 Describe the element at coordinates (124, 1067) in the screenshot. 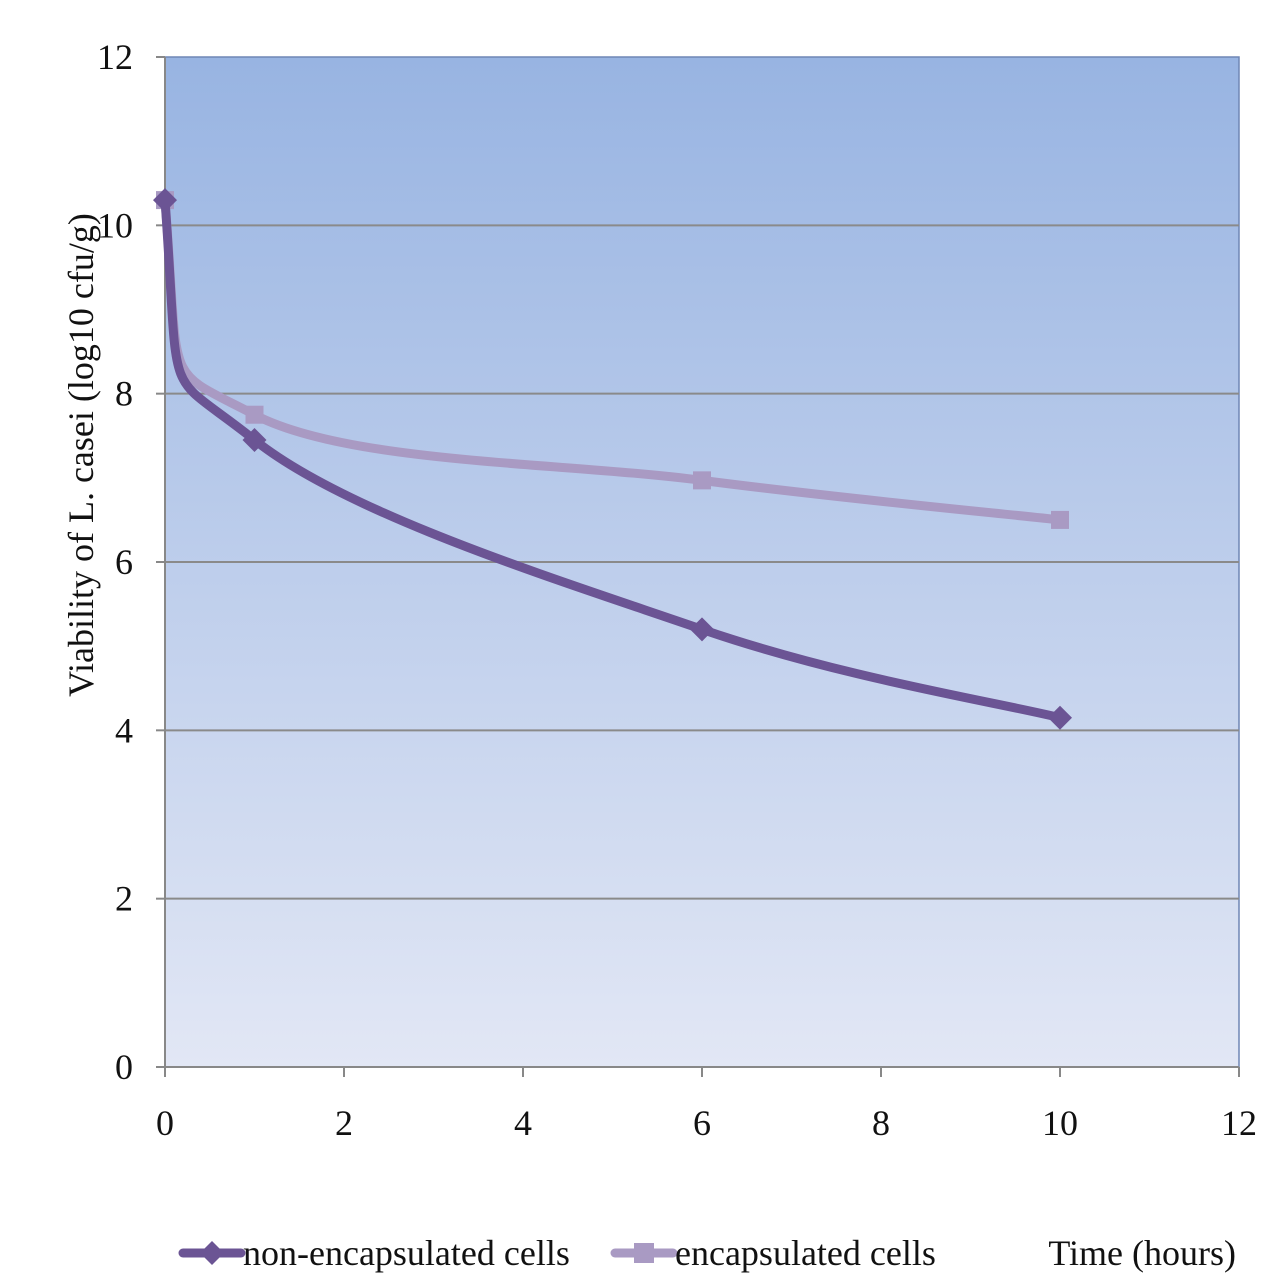

I see `y-tick-label: 0` at that location.